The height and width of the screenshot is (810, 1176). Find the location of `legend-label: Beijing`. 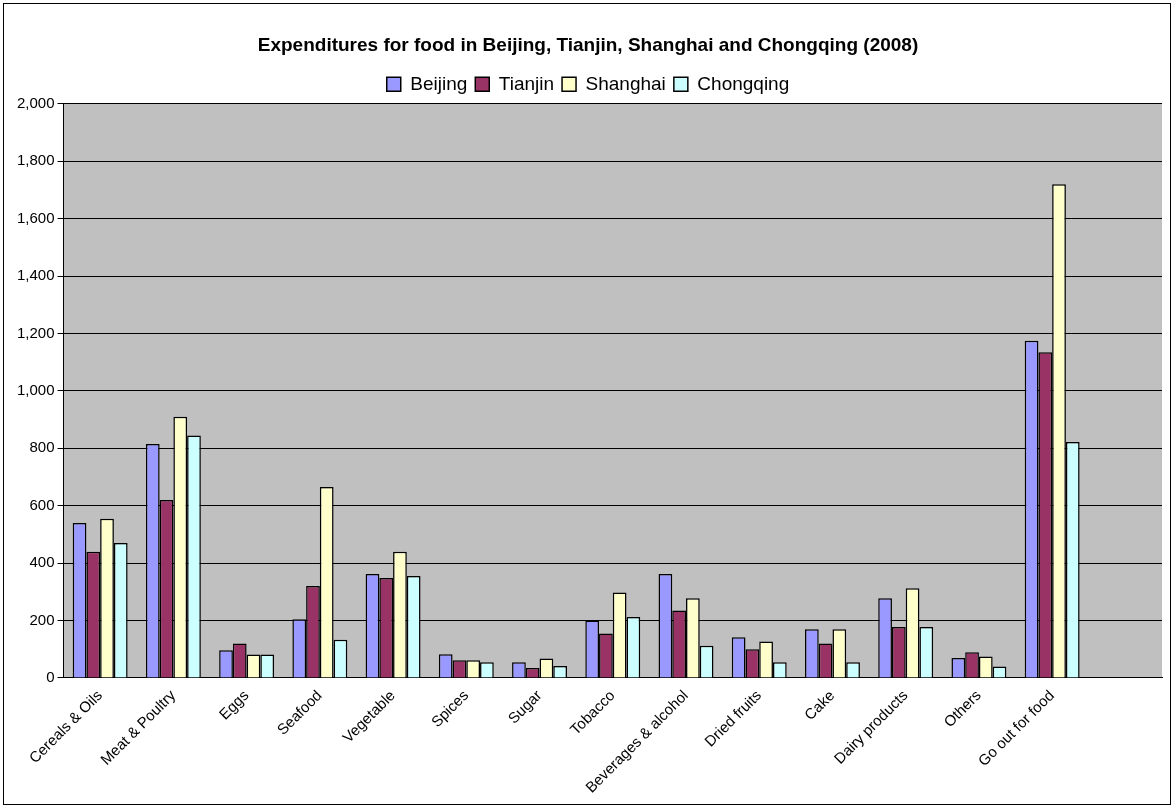

legend-label: Beijing is located at coordinates (439, 83).